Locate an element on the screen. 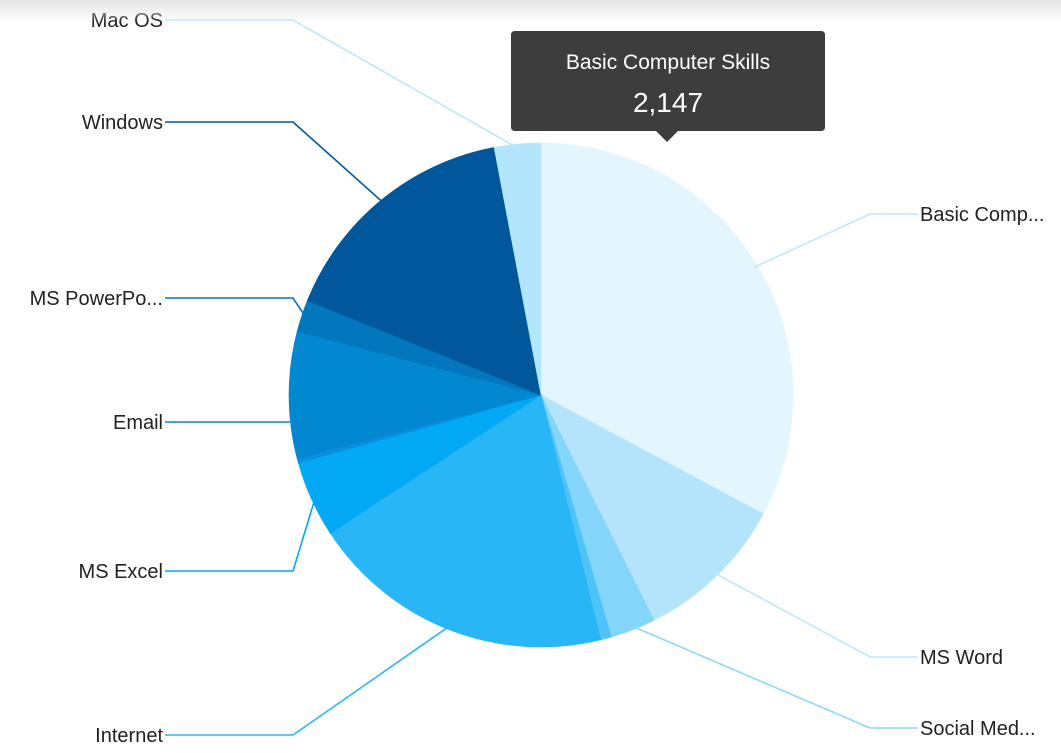  slice-label-ms-word: MS Word is located at coordinates (961, 658).